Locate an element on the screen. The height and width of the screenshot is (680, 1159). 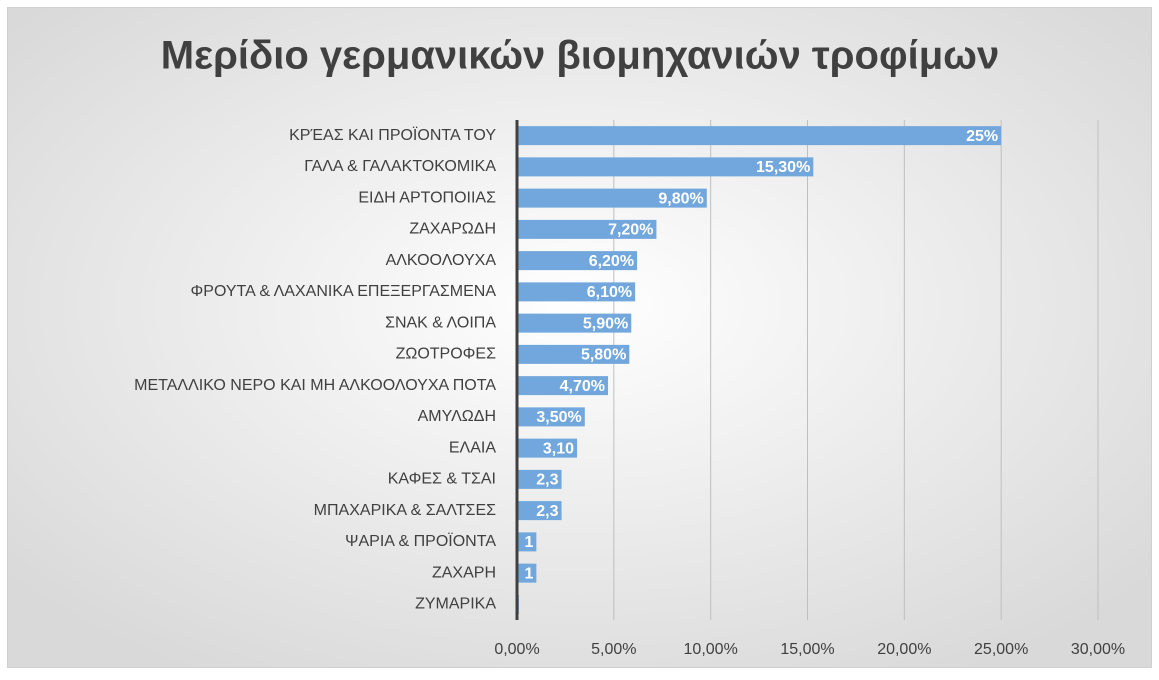
x-tick-label: 10,00% is located at coordinates (711, 649).